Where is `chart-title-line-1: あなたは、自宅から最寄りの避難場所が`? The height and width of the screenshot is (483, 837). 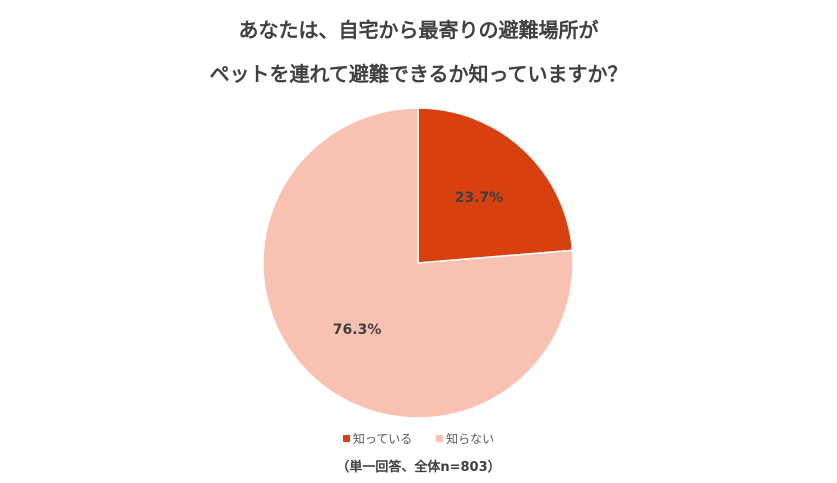
chart-title-line-1: あなたは、自宅から最寄りの避難場所が is located at coordinates (418, 30).